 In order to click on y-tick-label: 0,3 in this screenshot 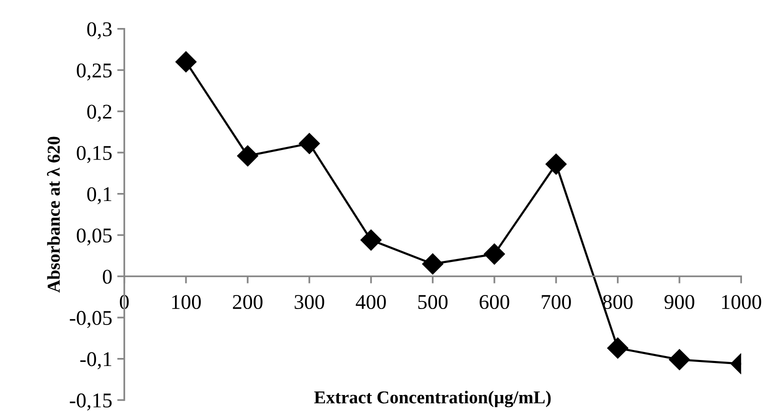, I will do `click(99, 31)`.